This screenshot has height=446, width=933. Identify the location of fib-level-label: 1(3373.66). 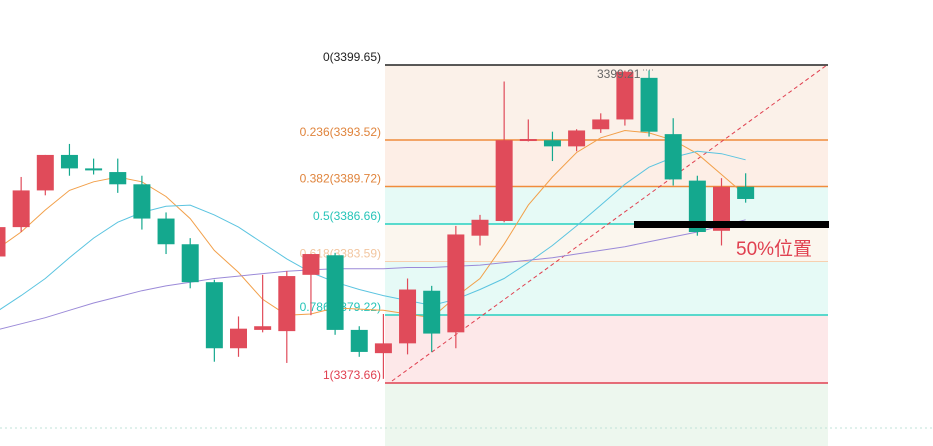
(352, 375).